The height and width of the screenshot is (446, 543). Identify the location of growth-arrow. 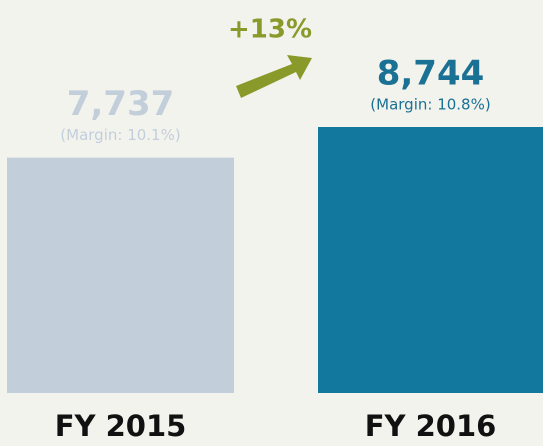
(274, 76).